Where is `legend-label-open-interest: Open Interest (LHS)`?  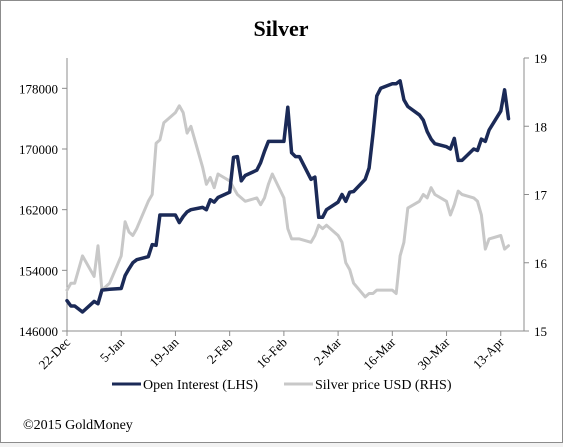
legend-label-open-interest: Open Interest (LHS) is located at coordinates (200, 385).